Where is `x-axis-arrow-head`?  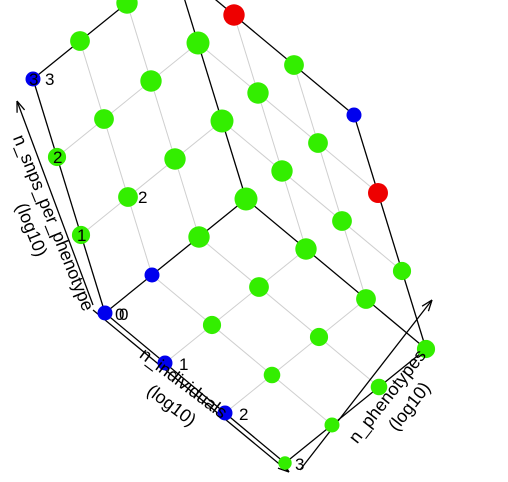 x-axis-arrow-head is located at coordinates (283, 470).